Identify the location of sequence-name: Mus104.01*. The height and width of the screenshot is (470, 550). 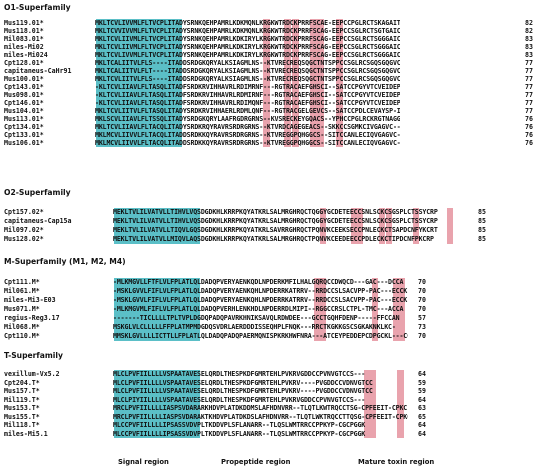
(24, 111).